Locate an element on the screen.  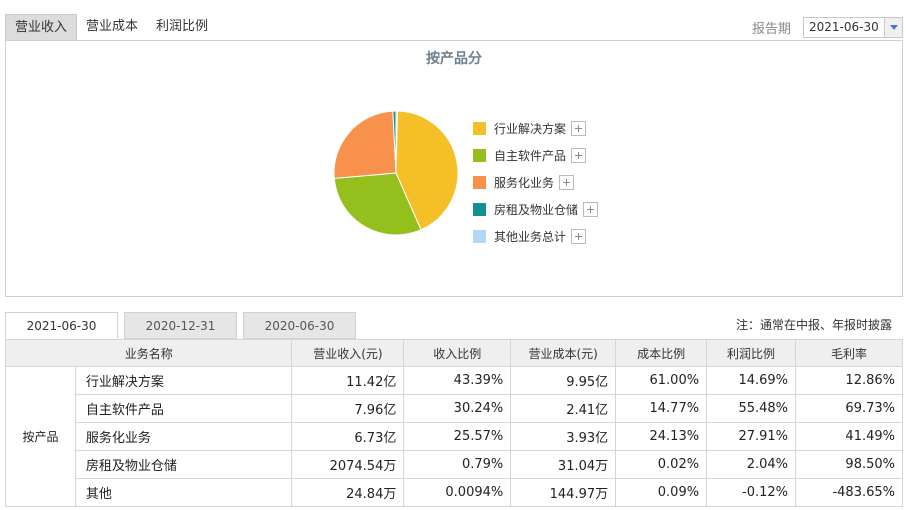
header-cost-ratio: 成本比例 is located at coordinates (661, 353).